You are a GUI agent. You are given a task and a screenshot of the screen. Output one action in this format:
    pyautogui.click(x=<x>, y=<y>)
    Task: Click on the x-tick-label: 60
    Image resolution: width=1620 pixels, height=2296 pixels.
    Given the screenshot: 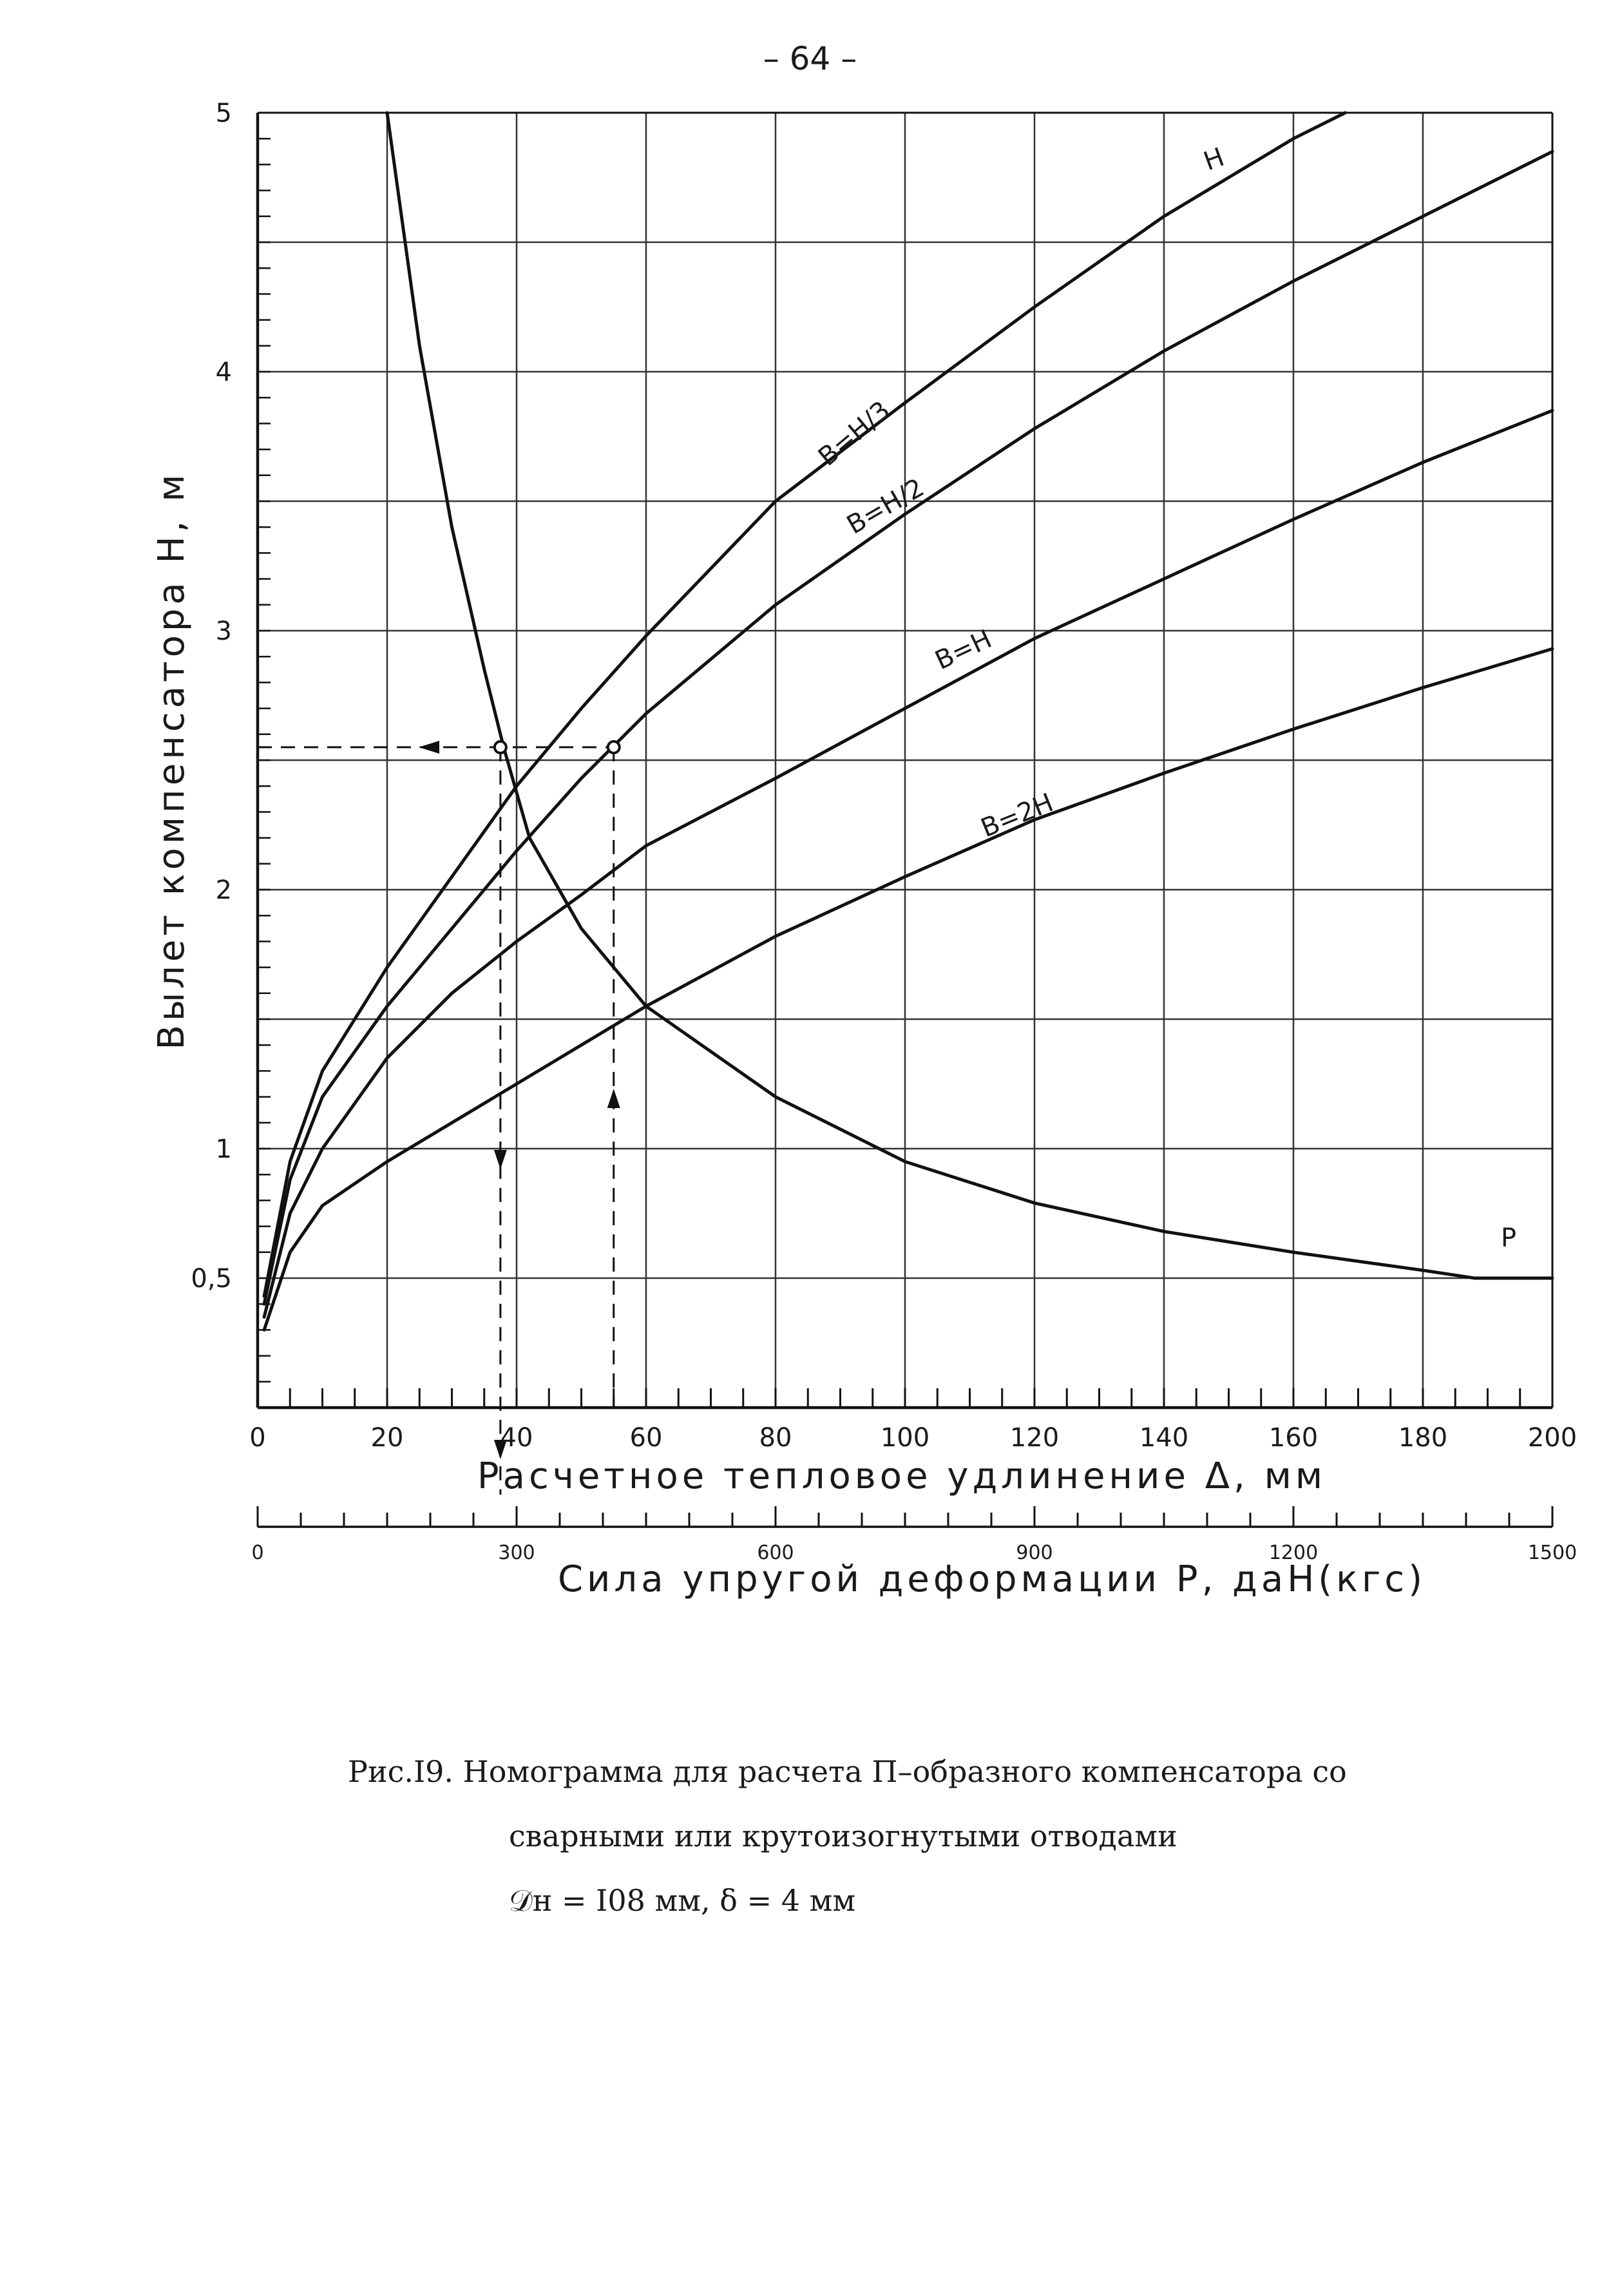 What is the action you would take?
    pyautogui.click(x=646, y=1438)
    